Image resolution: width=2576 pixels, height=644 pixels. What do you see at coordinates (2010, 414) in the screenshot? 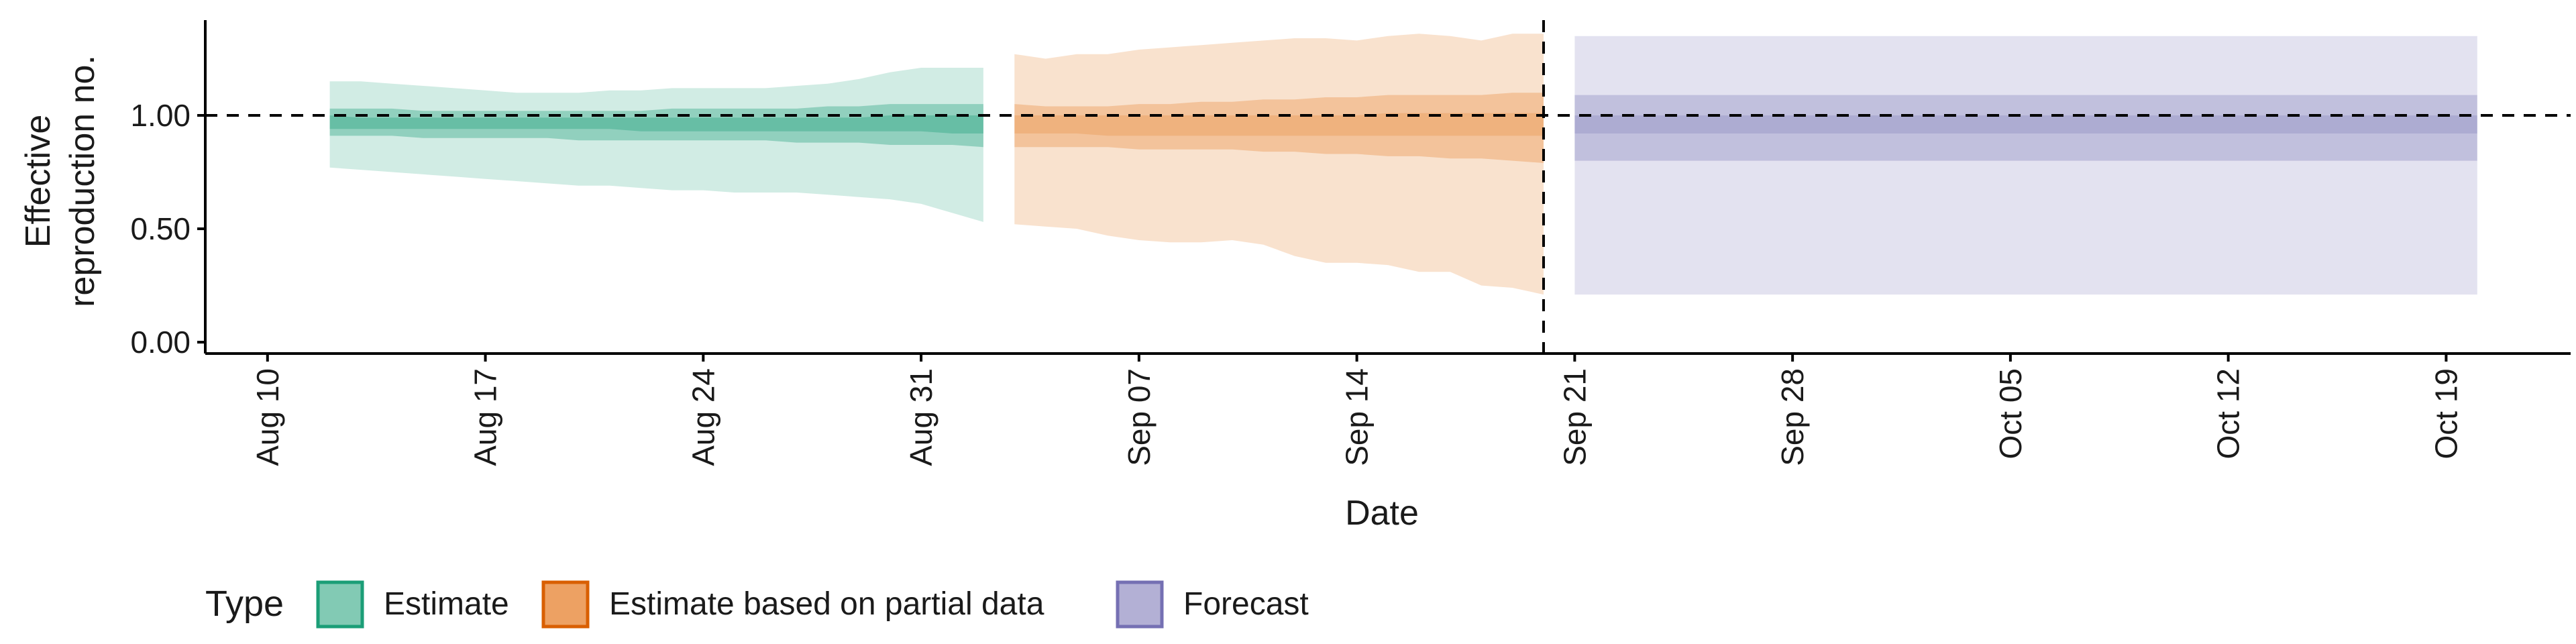
I see `x-tick-label: Oct 05` at bounding box center [2010, 414].